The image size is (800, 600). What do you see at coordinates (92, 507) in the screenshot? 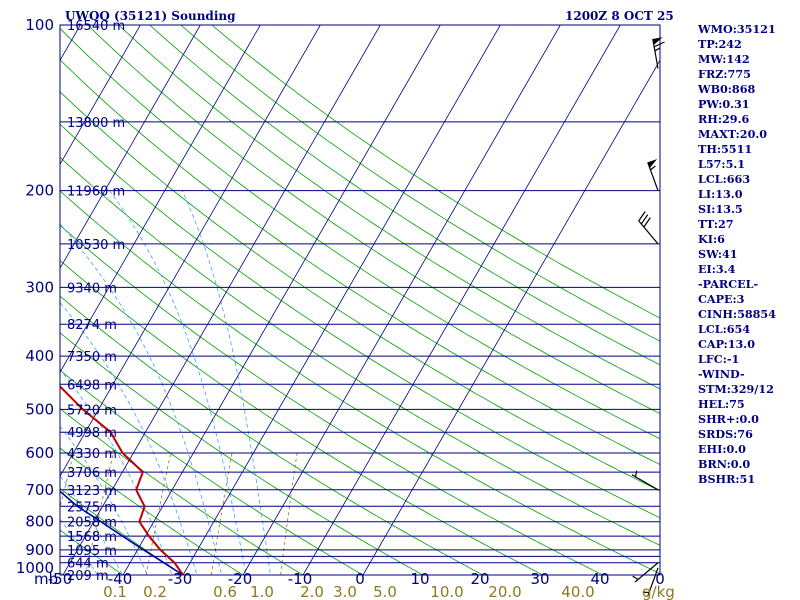
I see `height-label: 2575 m` at bounding box center [92, 507].